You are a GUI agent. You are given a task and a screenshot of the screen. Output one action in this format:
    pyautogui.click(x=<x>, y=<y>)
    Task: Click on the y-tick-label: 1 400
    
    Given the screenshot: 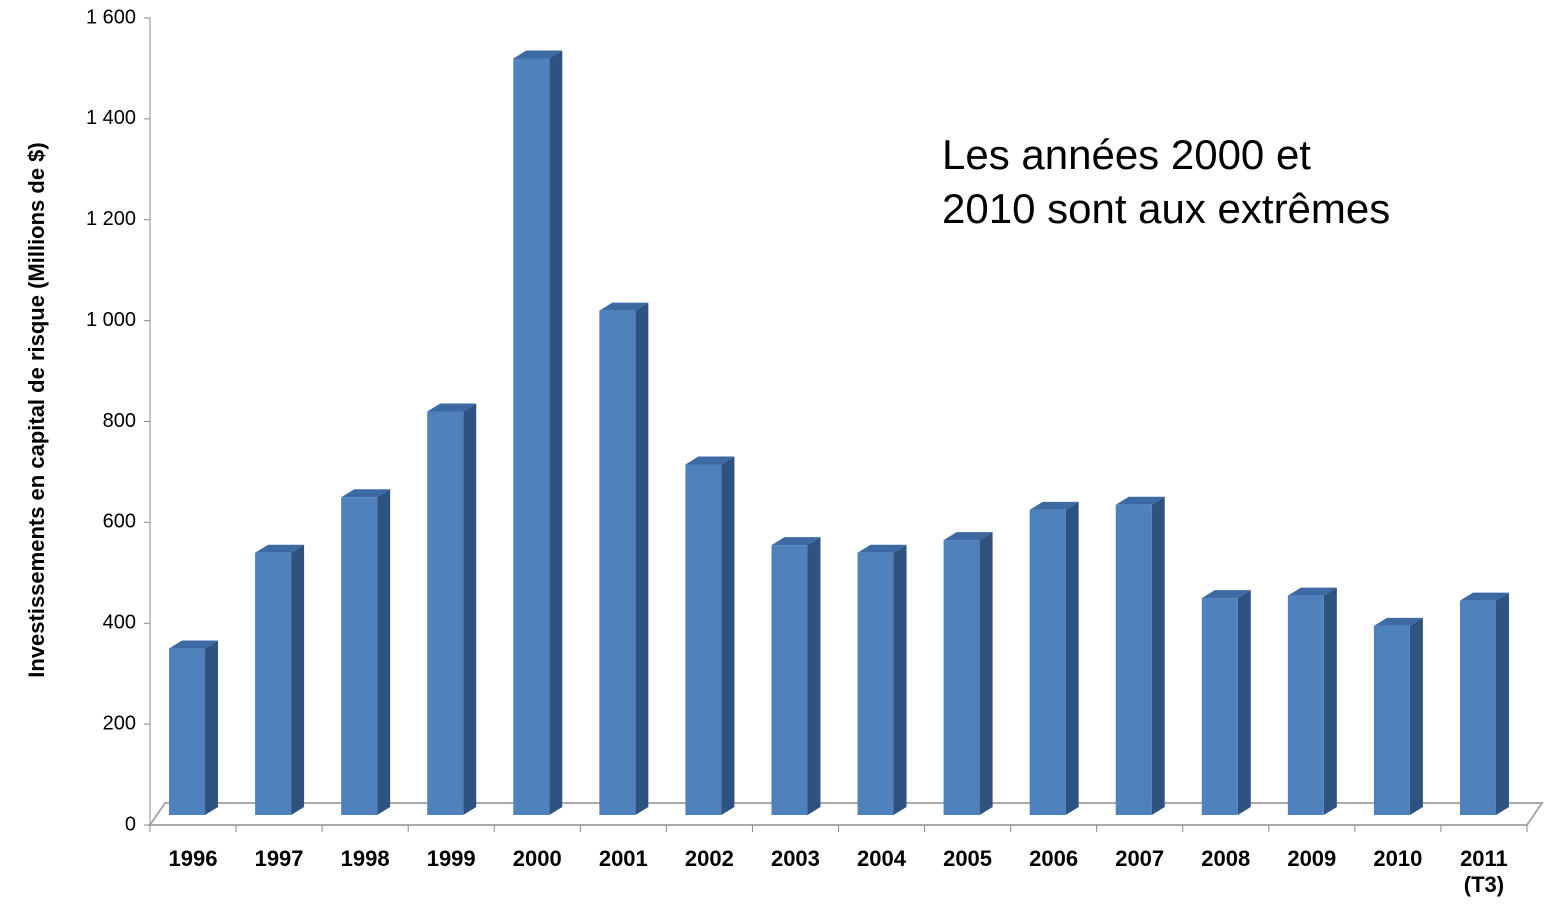 What is the action you would take?
    pyautogui.click(x=111, y=118)
    